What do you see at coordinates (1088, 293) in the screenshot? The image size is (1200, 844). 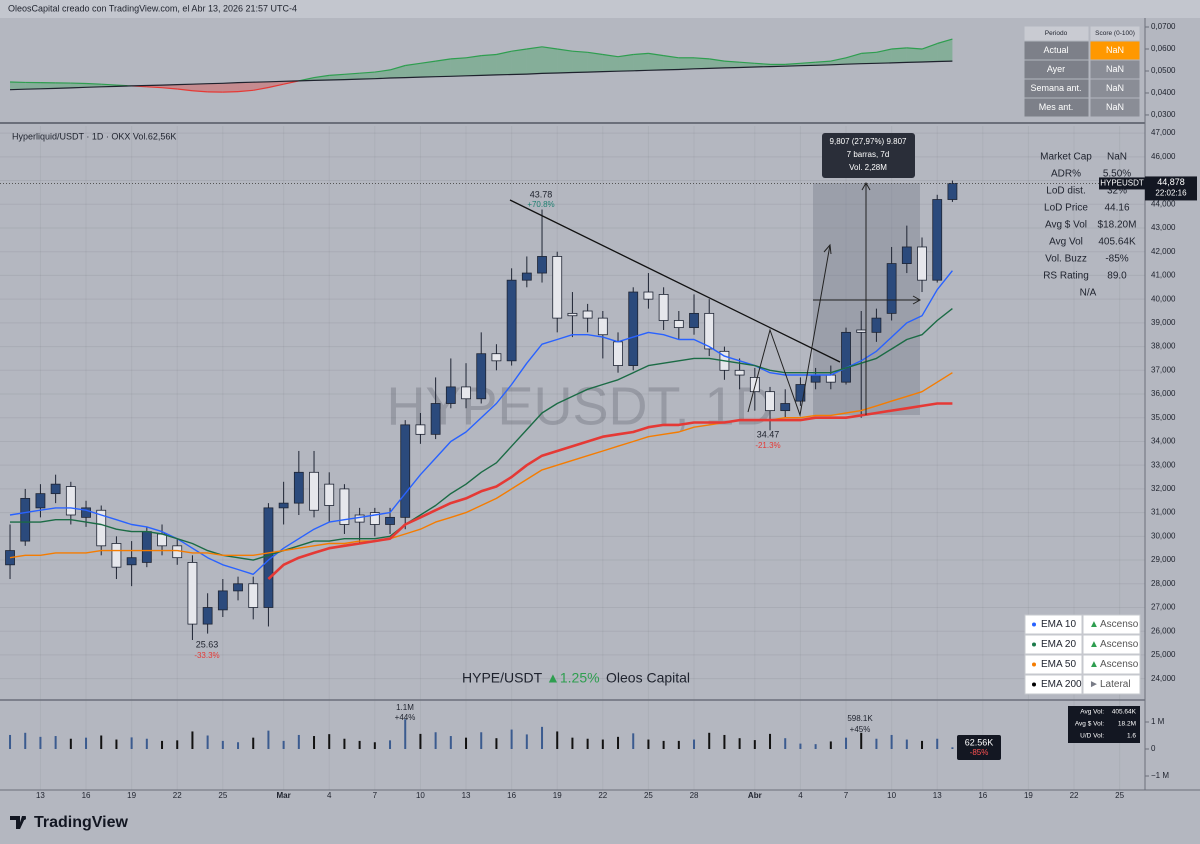 I see `stat-note: N/A` at bounding box center [1088, 293].